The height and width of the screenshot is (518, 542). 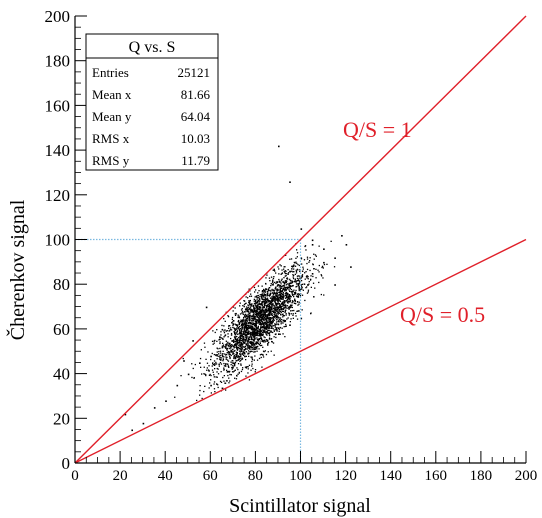 I want to click on x-tick-label: 80, so click(x=255, y=476).